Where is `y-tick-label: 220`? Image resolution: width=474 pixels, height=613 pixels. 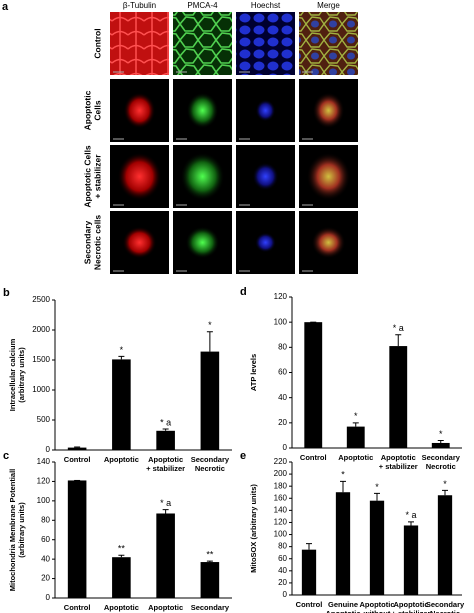 y-tick-label: 220 is located at coordinates (281, 461).